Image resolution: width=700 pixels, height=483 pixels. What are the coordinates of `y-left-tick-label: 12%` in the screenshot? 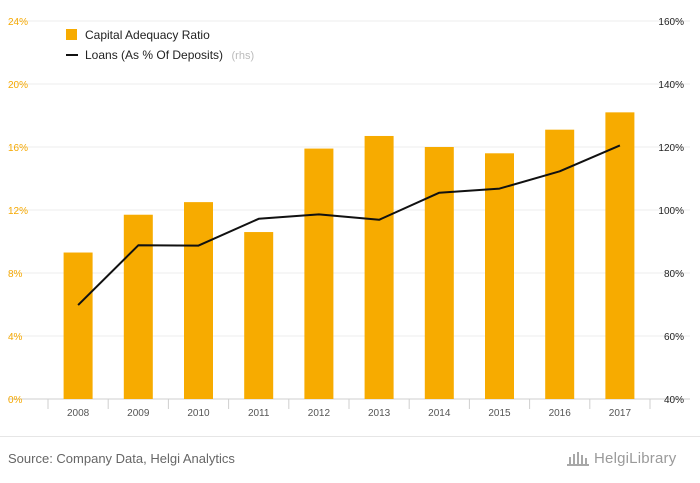 It's located at (18, 211).